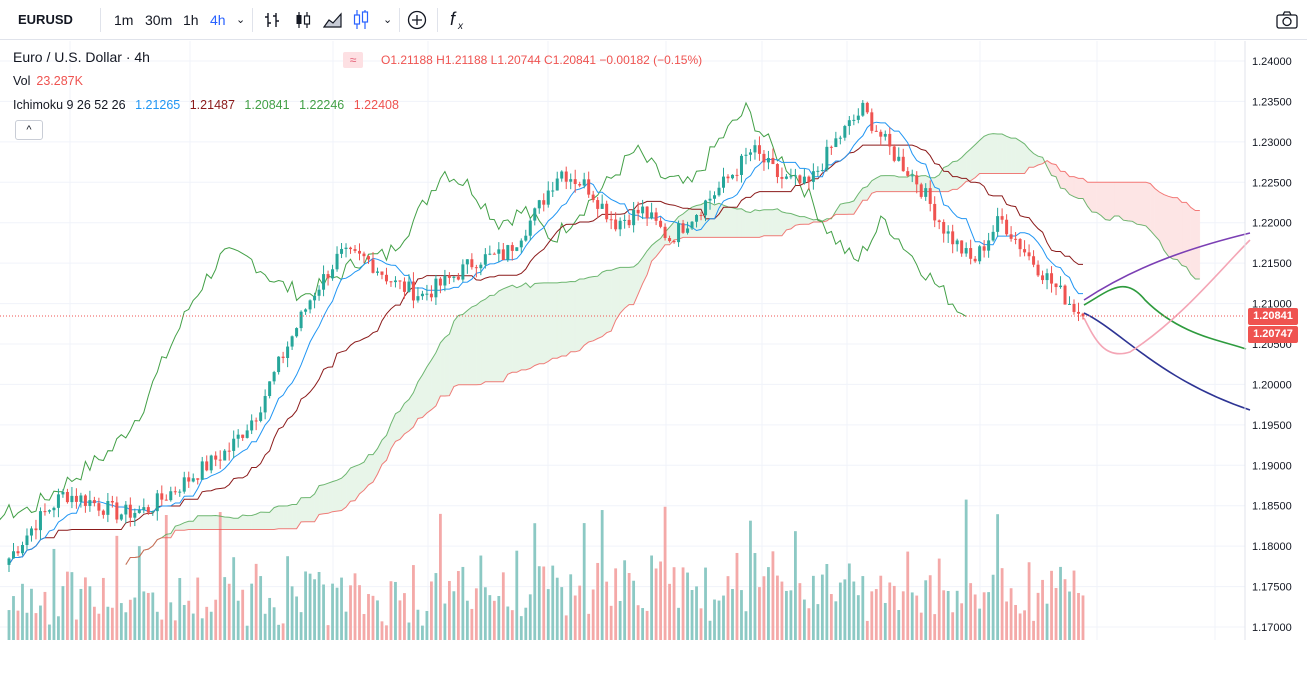  Describe the element at coordinates (51, 81) in the screenshot. I see `volume-legend: Vol 23.287K` at that location.